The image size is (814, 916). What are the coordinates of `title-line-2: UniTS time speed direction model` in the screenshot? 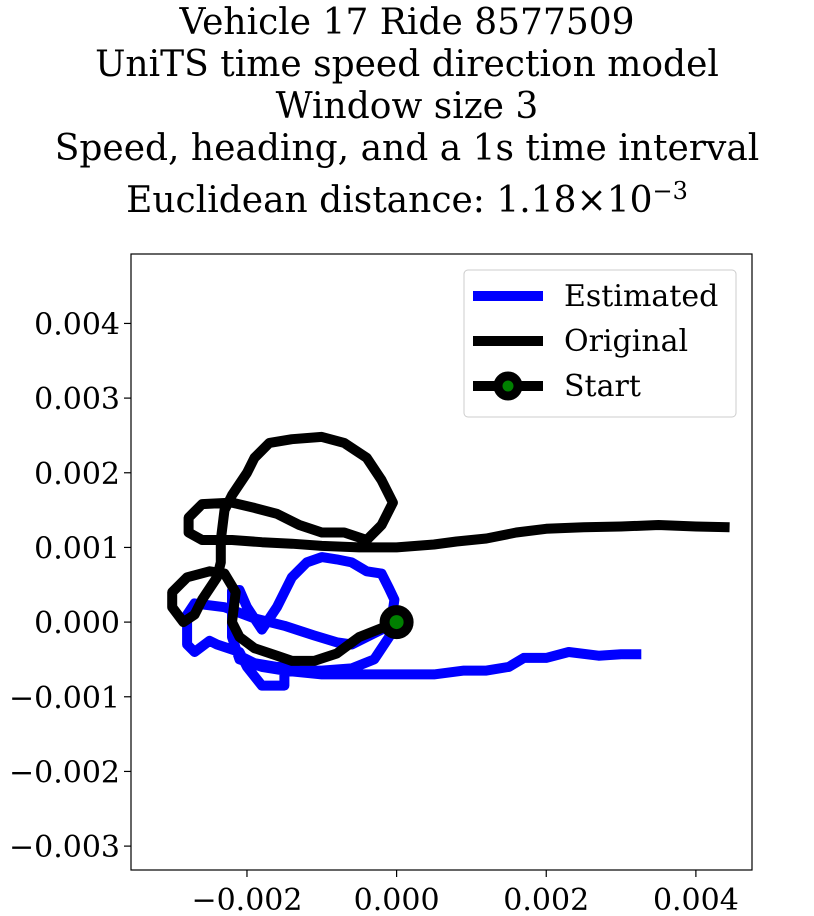 It's located at (407, 64).